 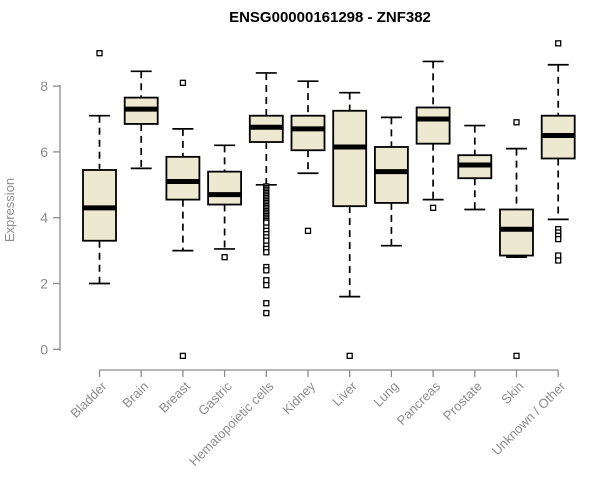 I want to click on y-tick-label-0: 0, so click(x=44, y=349).